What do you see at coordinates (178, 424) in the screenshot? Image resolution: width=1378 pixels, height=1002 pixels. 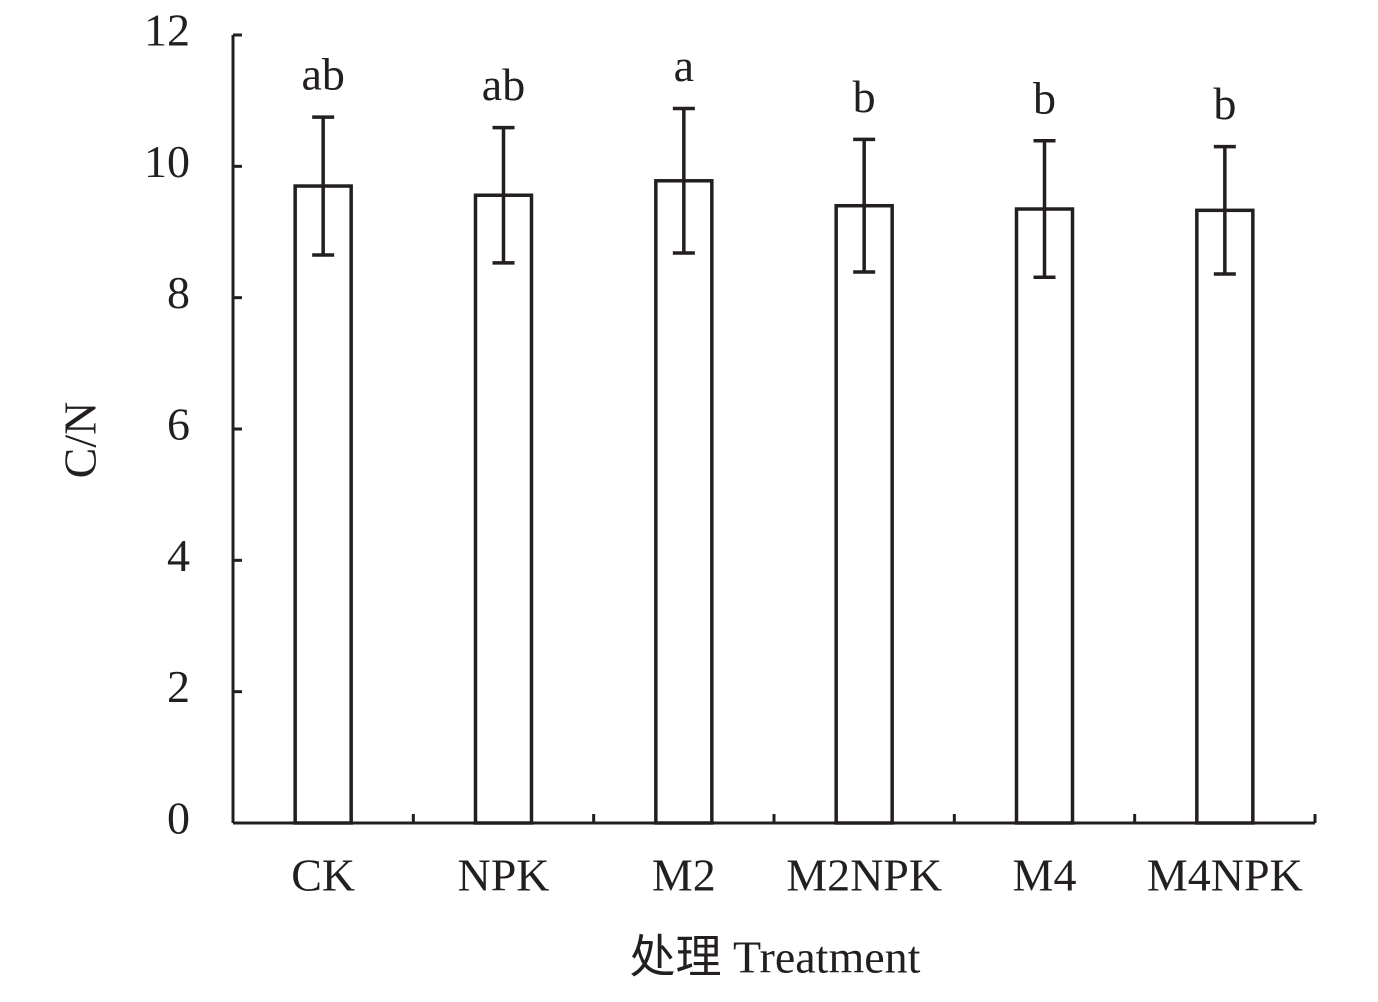 I see `y-tick-label: 6` at bounding box center [178, 424].